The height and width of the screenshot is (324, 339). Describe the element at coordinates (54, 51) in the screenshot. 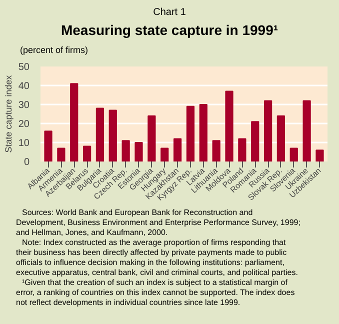

I see `text: (percent of firms)` at that location.